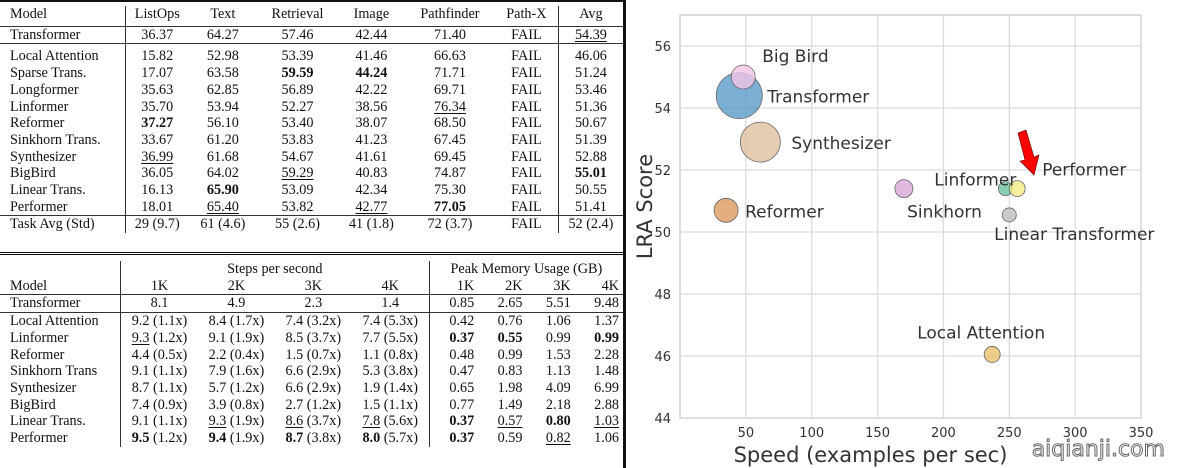 The height and width of the screenshot is (468, 1179). I want to click on cell-value: 1.48, so click(606, 371).